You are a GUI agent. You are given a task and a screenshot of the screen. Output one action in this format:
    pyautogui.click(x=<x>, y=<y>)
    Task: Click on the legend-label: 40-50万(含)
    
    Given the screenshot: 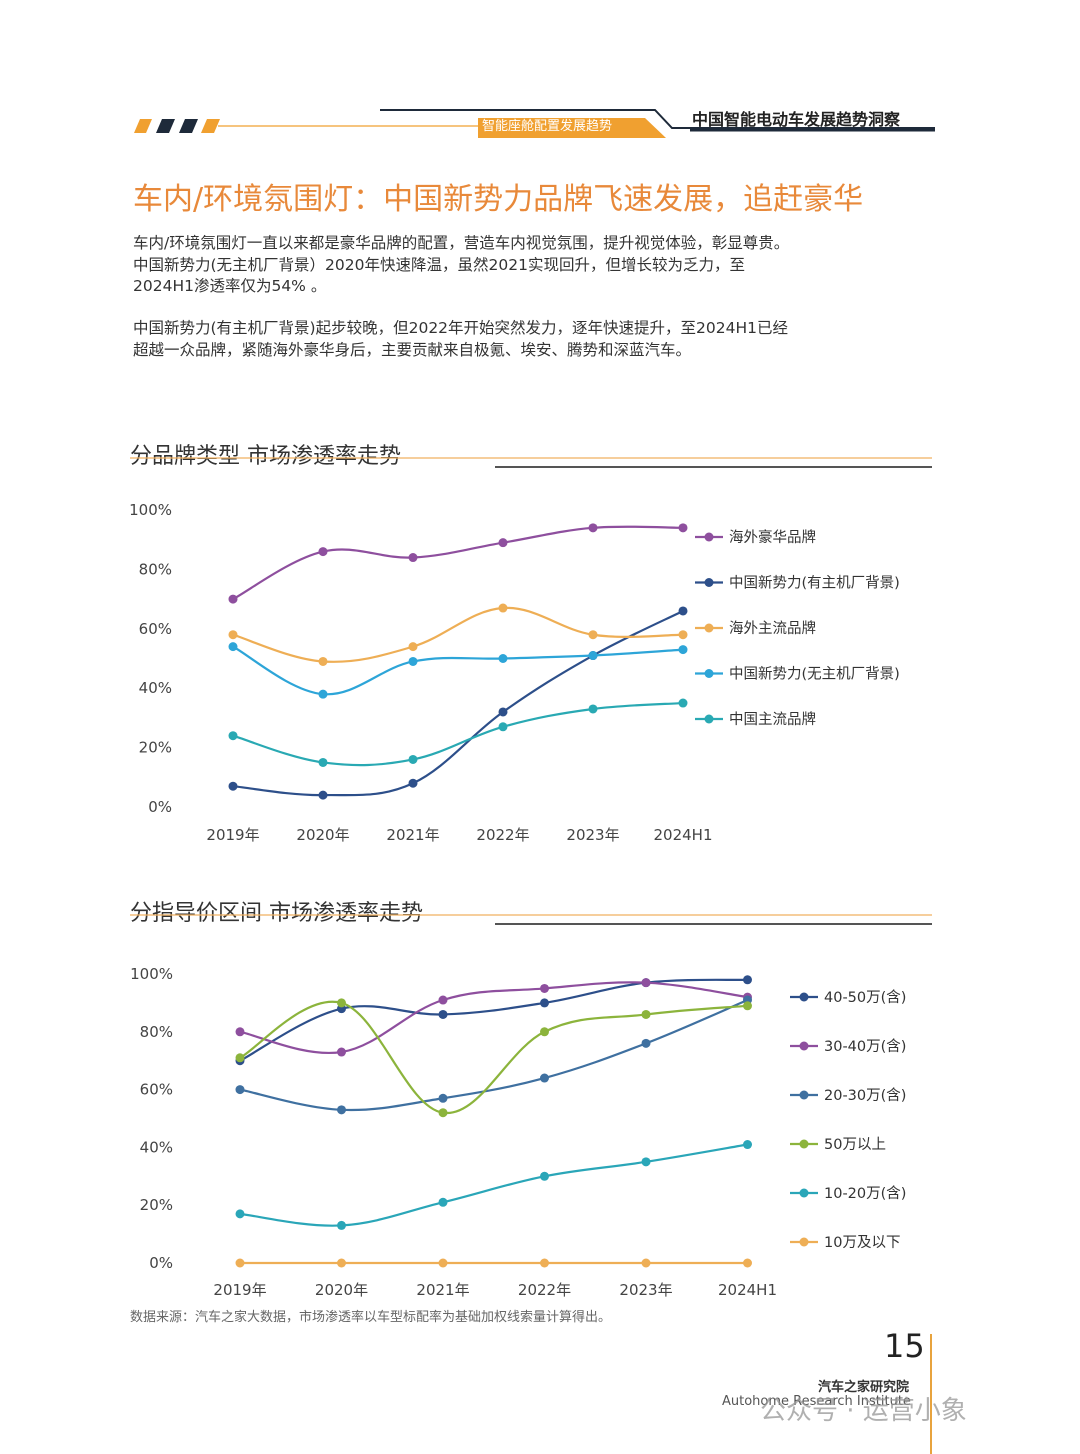 What is the action you would take?
    pyautogui.click(x=865, y=997)
    